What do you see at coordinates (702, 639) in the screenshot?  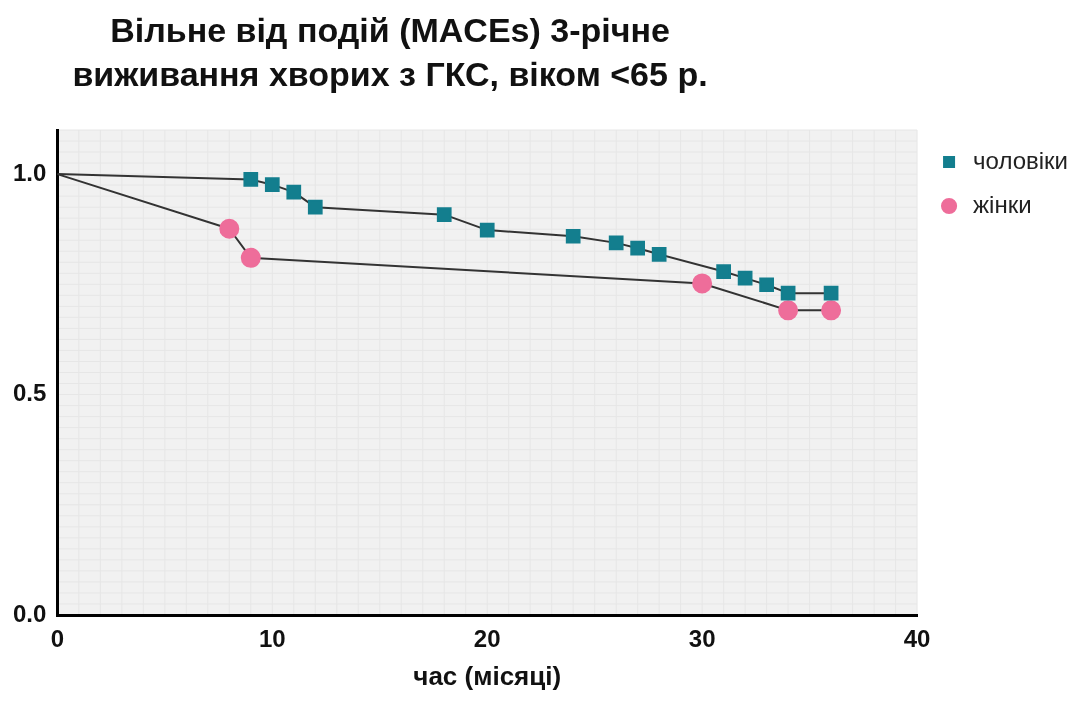 I see `x-tick-label: 30` at bounding box center [702, 639].